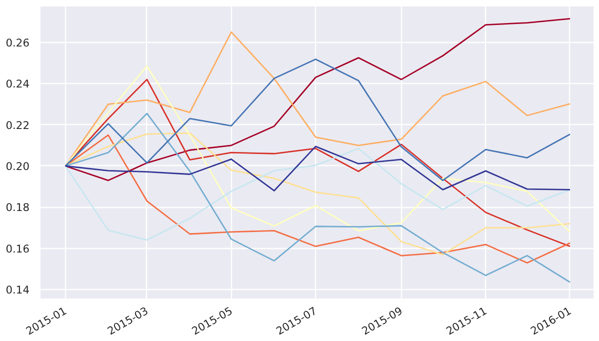  What do you see at coordinates (317, 169) in the screenshot?
I see `line-series` at bounding box center [317, 169].